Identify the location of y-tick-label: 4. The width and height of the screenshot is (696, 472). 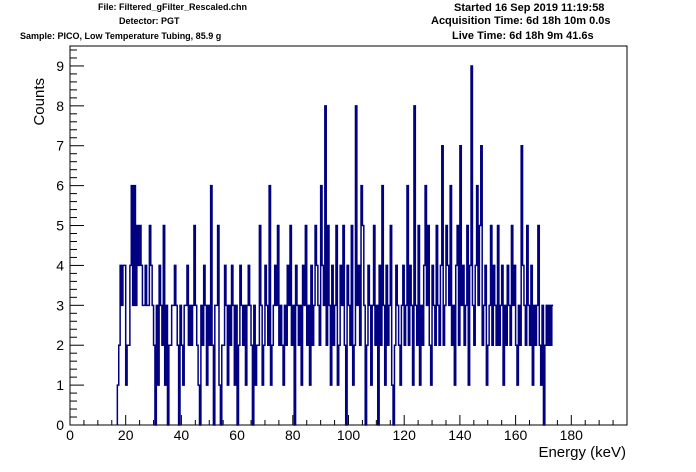
(60, 265).